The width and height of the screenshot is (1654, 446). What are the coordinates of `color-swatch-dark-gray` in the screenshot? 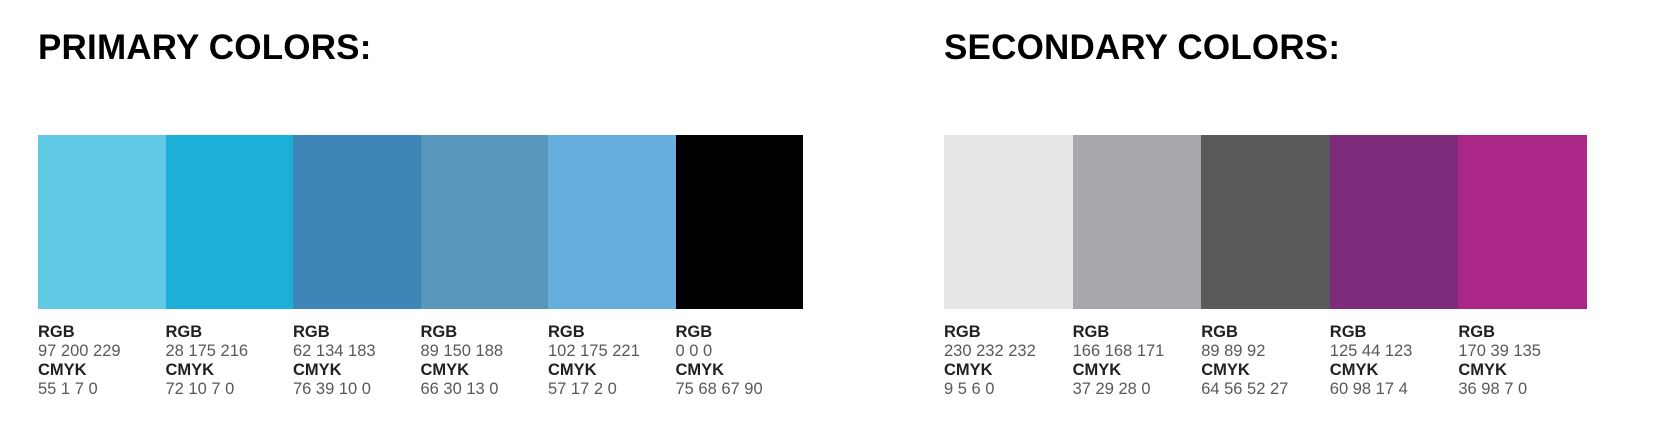 It's located at (1265, 222).